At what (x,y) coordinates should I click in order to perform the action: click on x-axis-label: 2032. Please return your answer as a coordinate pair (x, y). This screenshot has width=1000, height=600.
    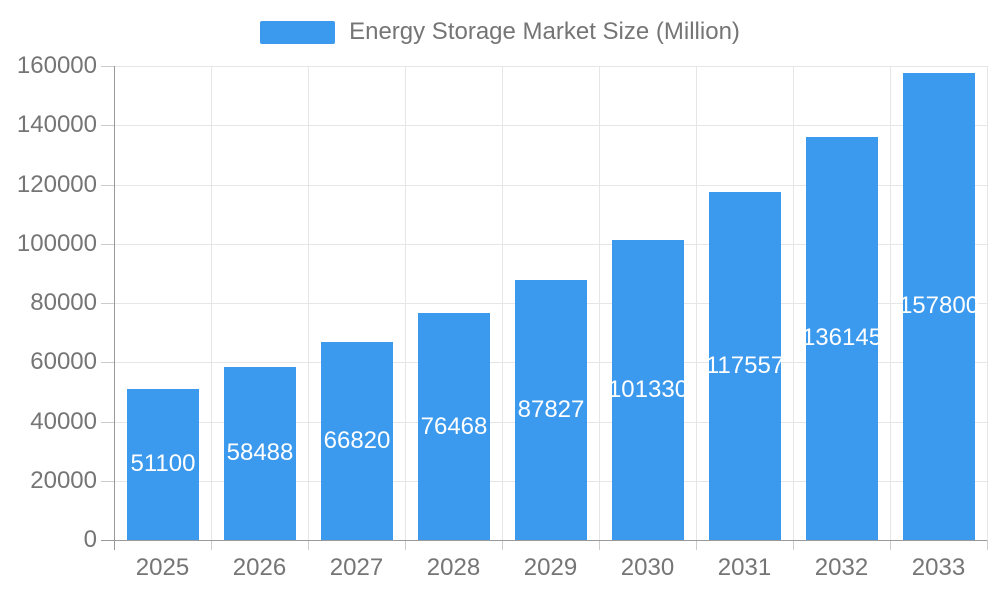
    Looking at the image, I should click on (841, 567).